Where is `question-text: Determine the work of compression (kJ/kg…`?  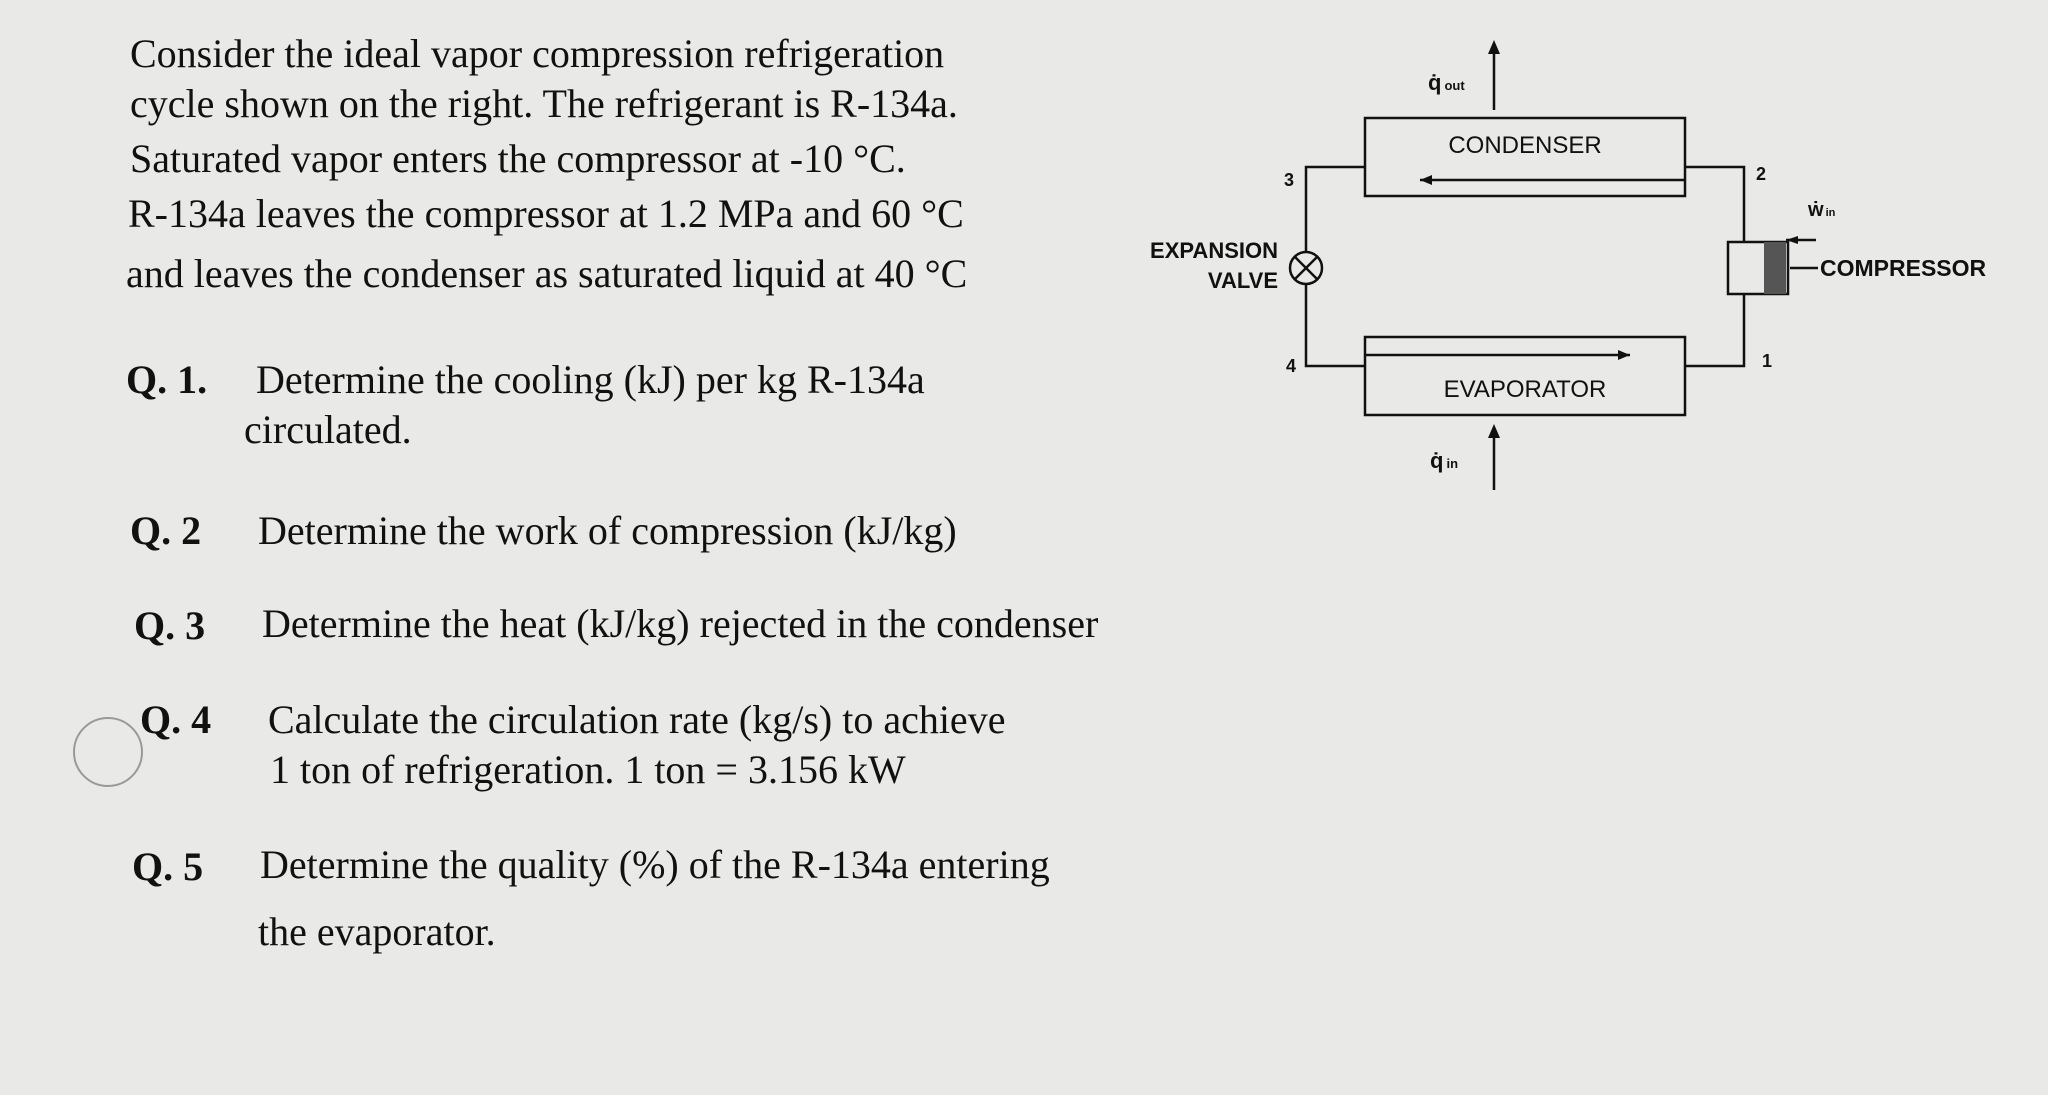 question-text: Determine the work of compression (kJ/kg… is located at coordinates (607, 530).